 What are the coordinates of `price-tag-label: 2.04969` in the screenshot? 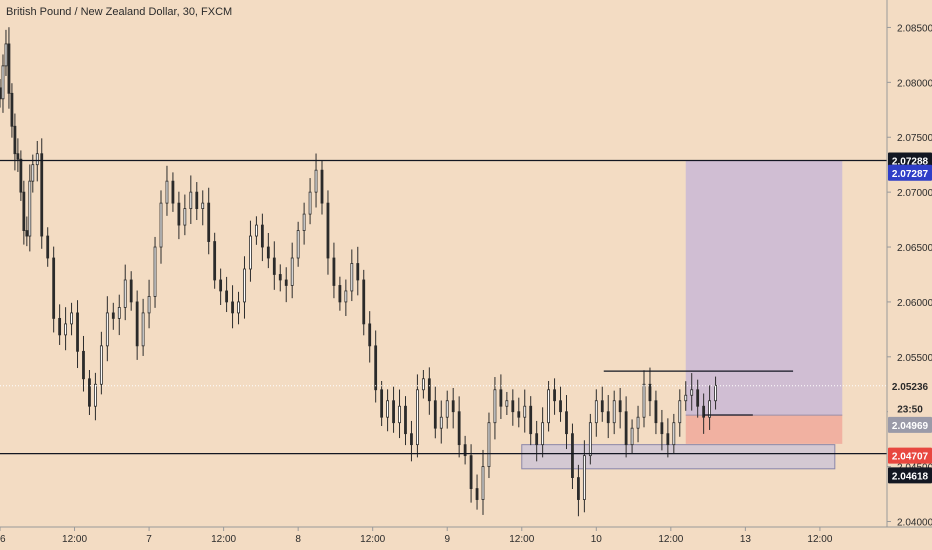 It's located at (910, 426).